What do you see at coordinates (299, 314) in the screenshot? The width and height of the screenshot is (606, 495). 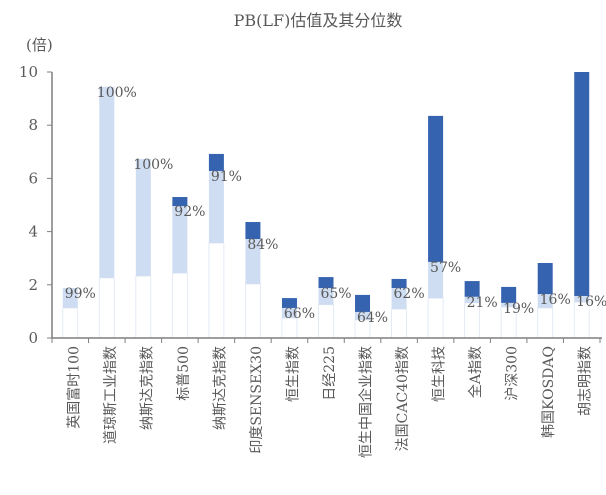 I see `data-label: 66%` at bounding box center [299, 314].